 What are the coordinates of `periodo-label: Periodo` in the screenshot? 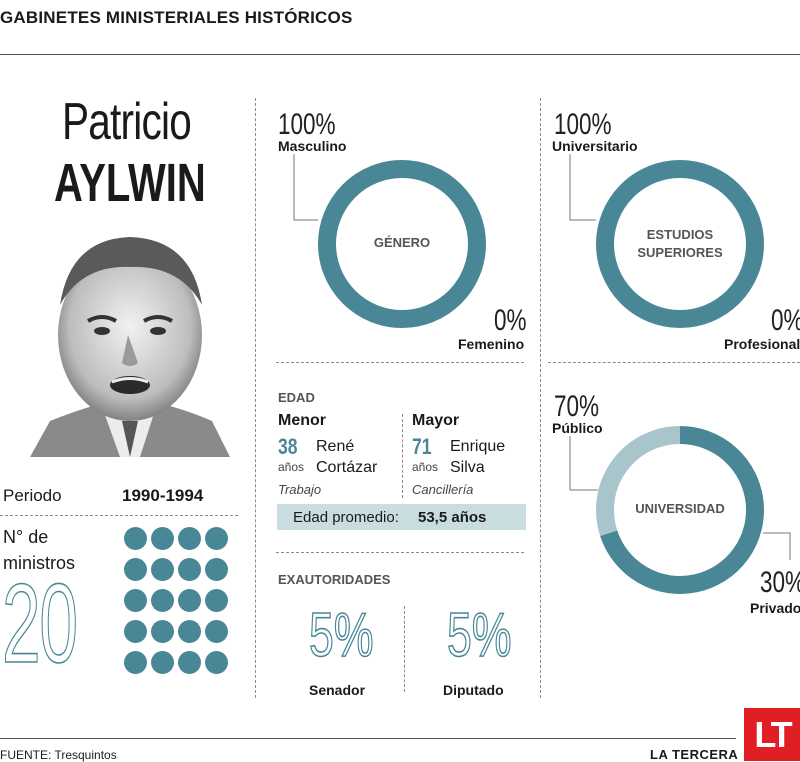 It's located at (32, 495).